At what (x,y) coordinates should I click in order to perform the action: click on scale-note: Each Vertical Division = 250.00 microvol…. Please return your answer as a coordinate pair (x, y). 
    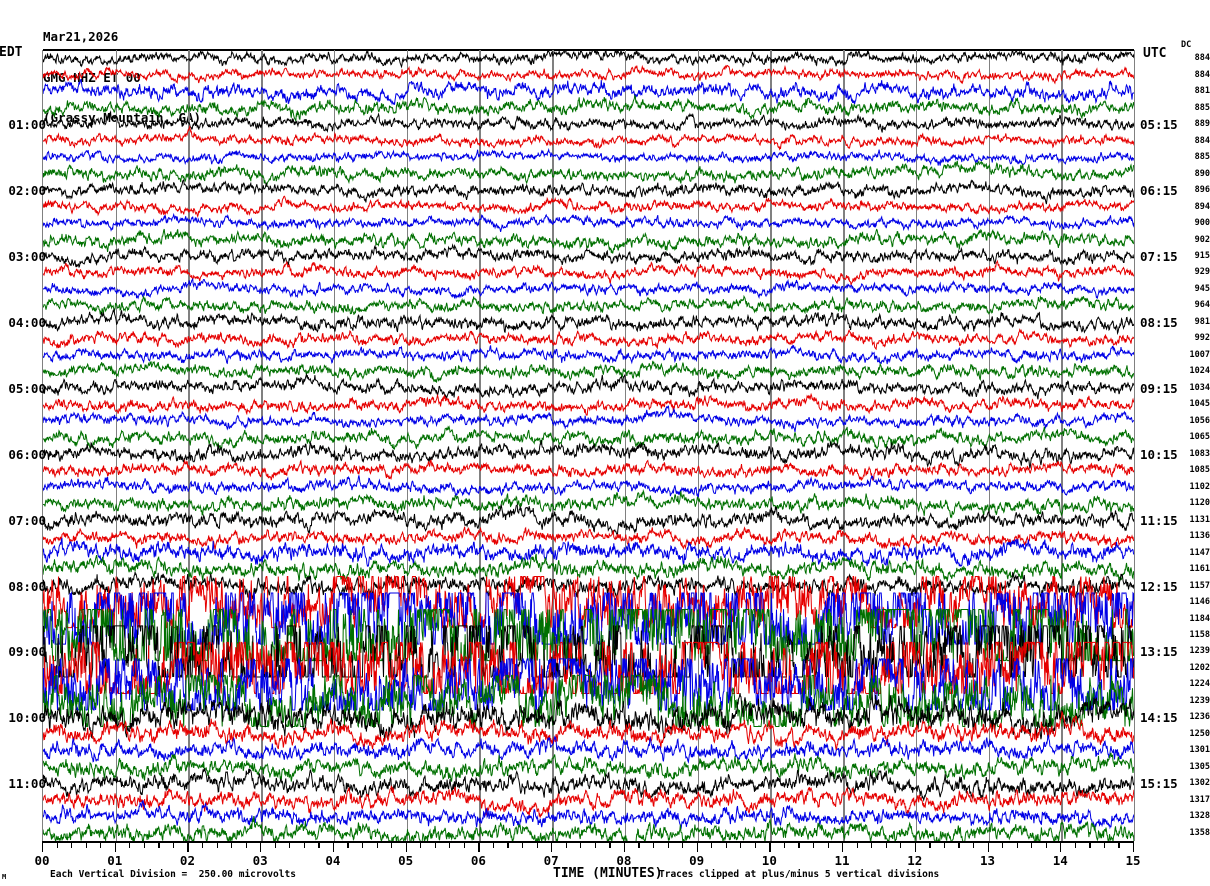
    Looking at the image, I should click on (173, 874).